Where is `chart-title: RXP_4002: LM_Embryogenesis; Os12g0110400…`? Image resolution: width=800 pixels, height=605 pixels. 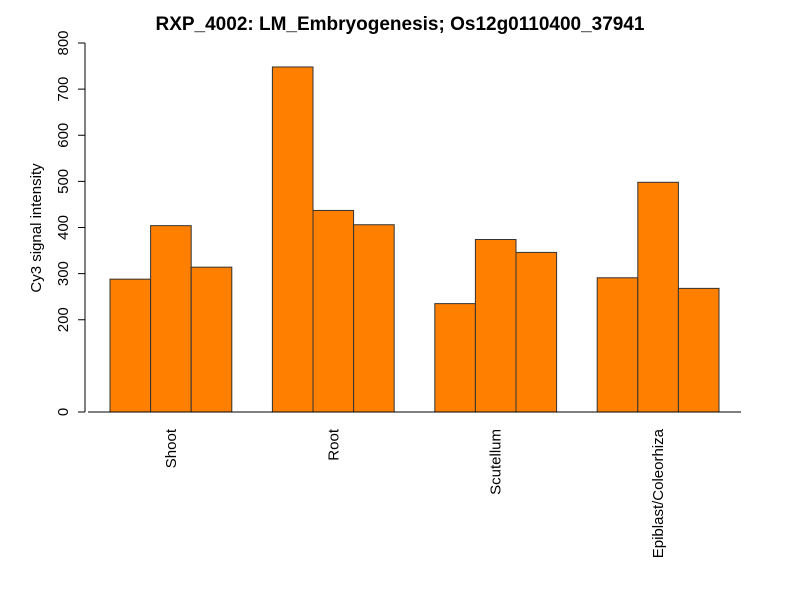 chart-title: RXP_4002: LM_Embryogenesis; Os12g0110400… is located at coordinates (399, 24).